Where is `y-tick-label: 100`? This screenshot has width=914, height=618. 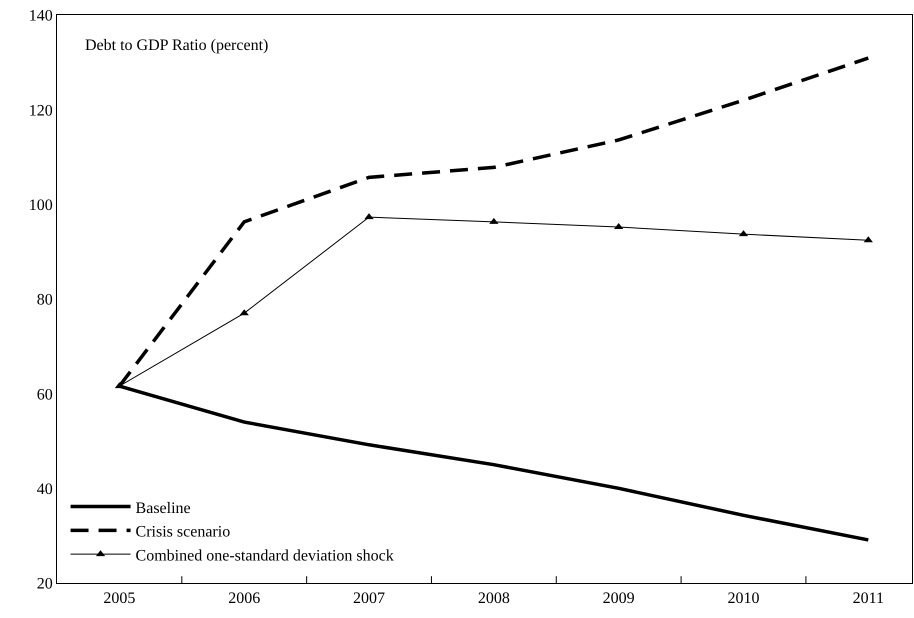
y-tick-label: 100 is located at coordinates (40, 205).